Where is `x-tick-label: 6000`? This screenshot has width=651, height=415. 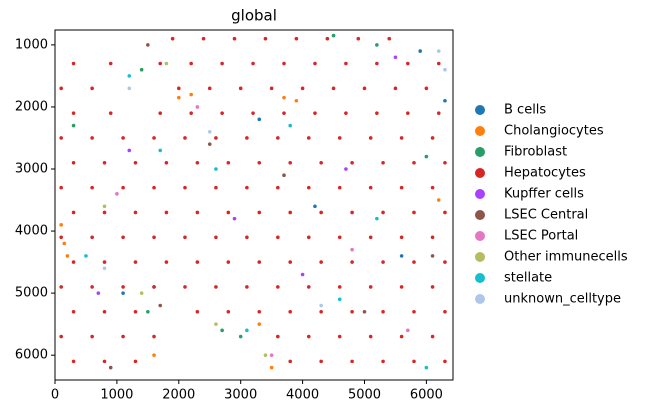
x-tick-label: 6000 is located at coordinates (426, 395).